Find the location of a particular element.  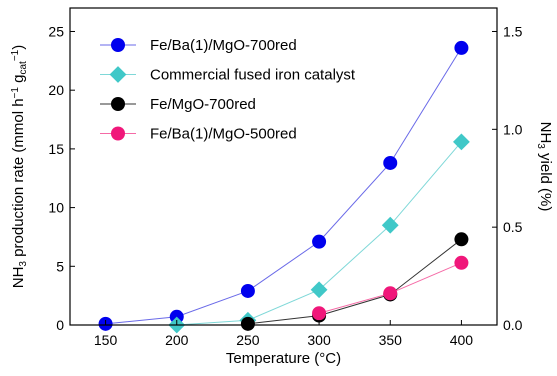

x-tick-label: 400 is located at coordinates (462, 340).